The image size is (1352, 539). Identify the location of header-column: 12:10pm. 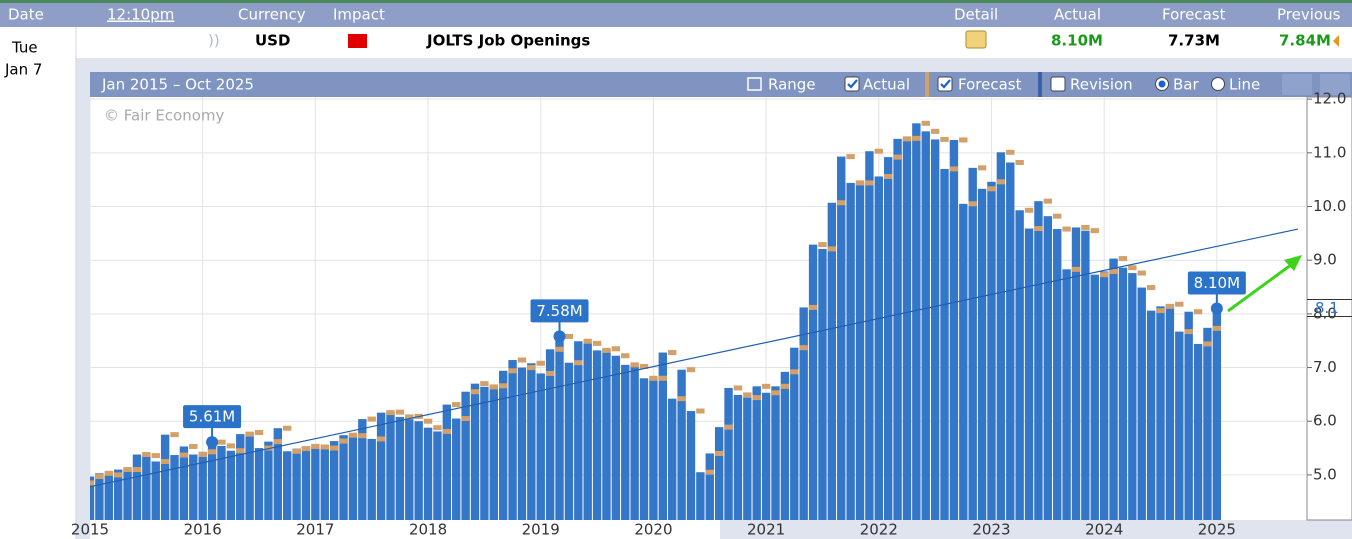
(140, 15).